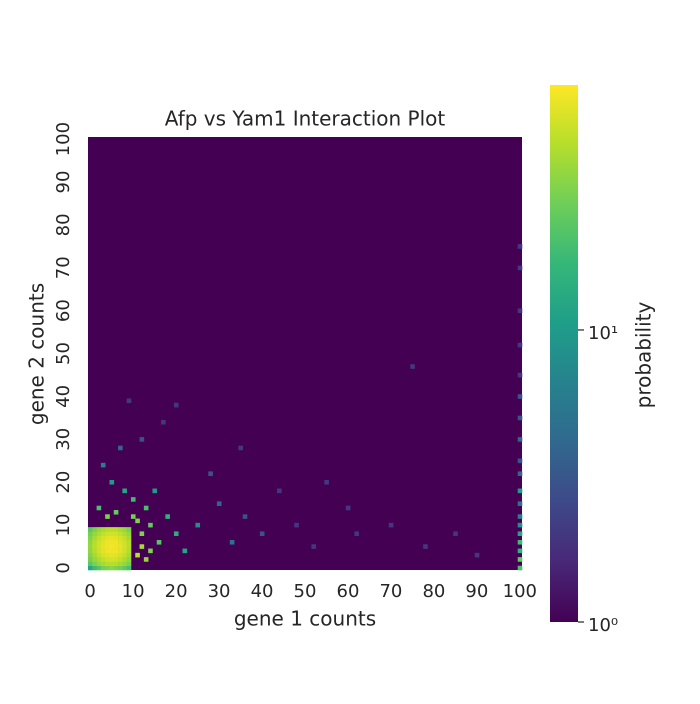  Describe the element at coordinates (63, 267) in the screenshot. I see `y-tick-label: 70` at that location.